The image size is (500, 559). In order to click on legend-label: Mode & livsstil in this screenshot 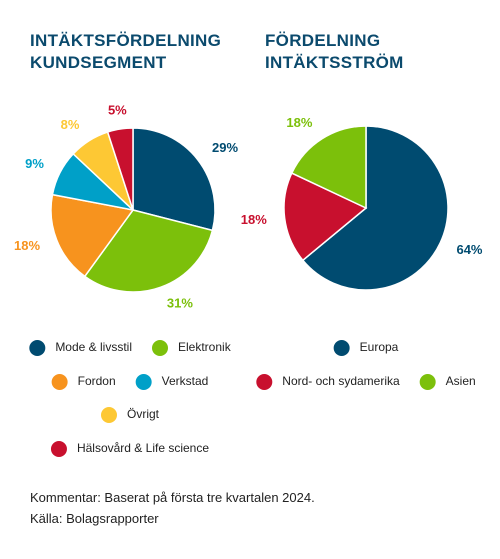, I will do `click(93, 347)`.